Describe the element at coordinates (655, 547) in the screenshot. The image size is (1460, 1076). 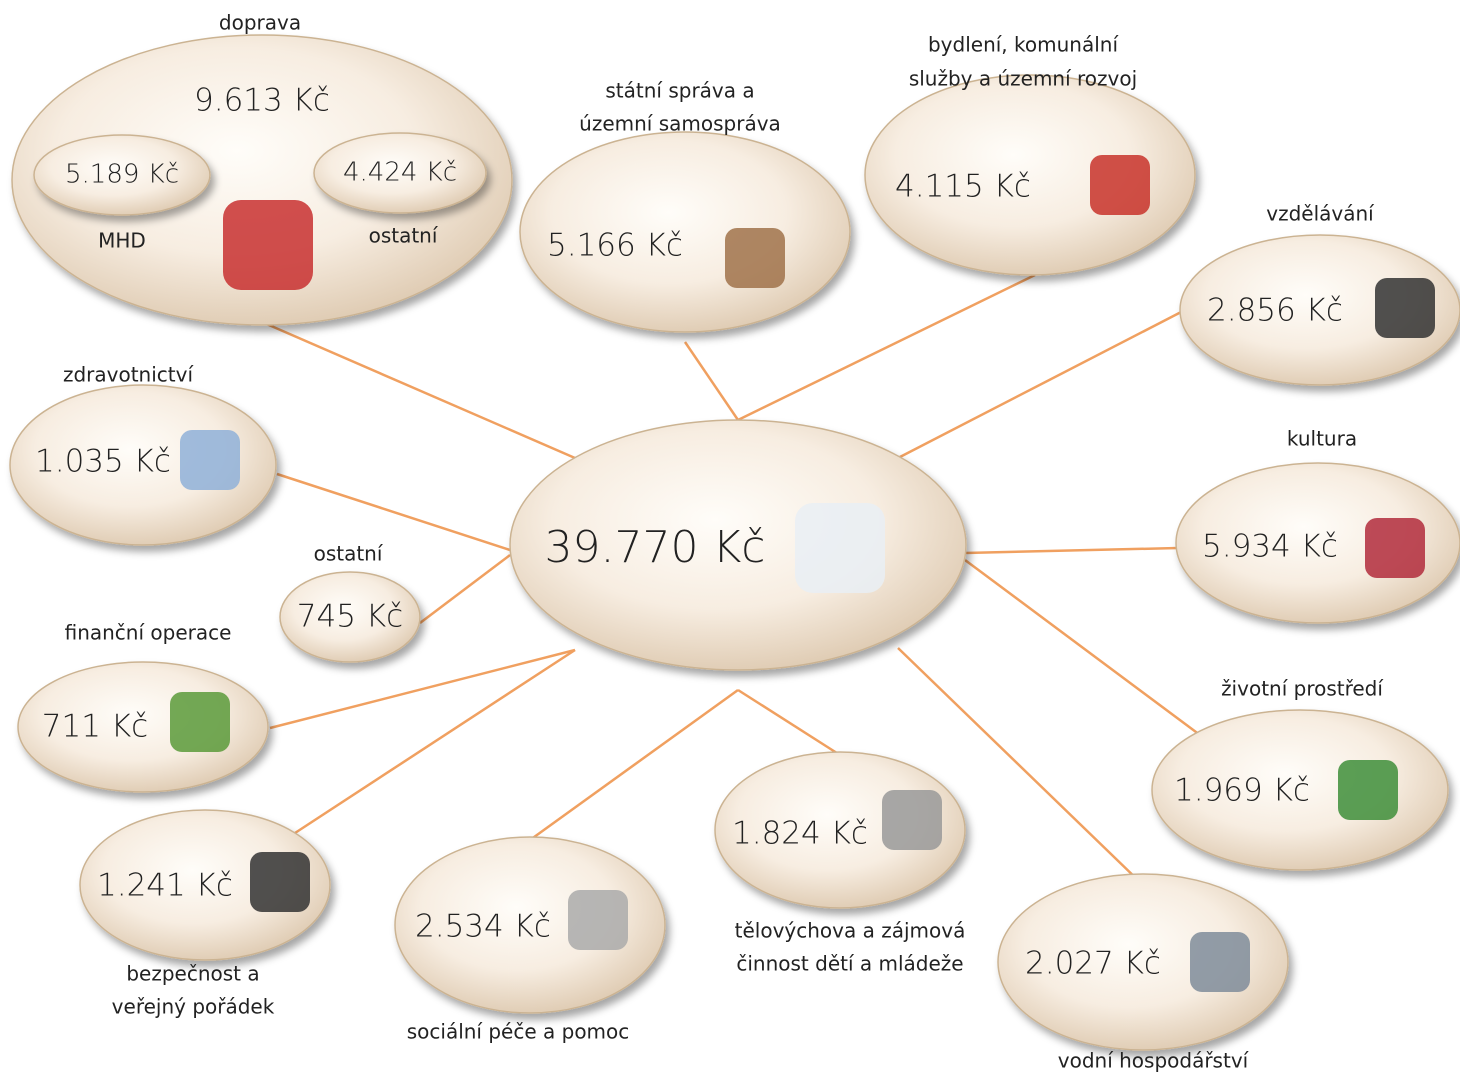
I see `center-value: 39.770 Kč` at that location.